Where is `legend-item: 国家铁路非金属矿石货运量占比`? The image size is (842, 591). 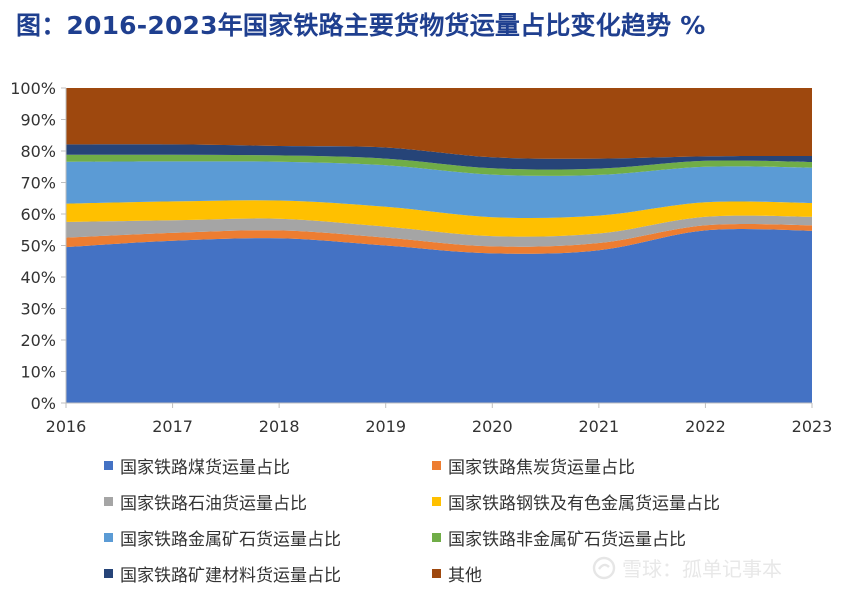 legend-item: 国家铁路非金属矿石货运量占比 is located at coordinates (559, 537).